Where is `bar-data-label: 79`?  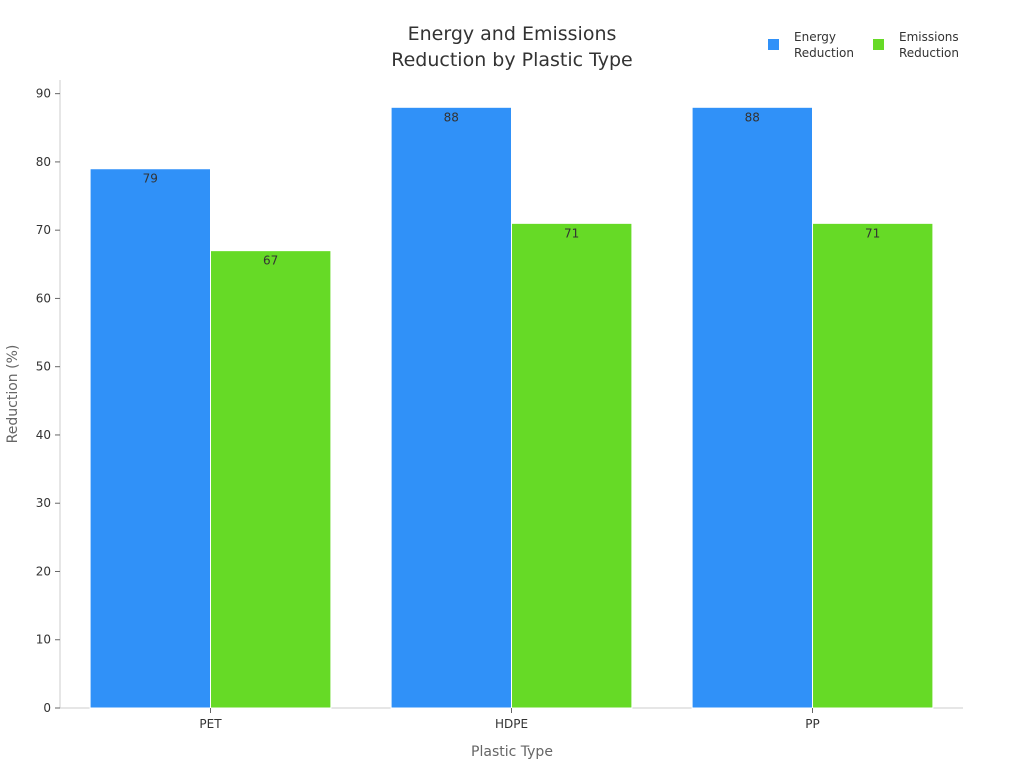
bar-data-label: 79 is located at coordinates (150, 179).